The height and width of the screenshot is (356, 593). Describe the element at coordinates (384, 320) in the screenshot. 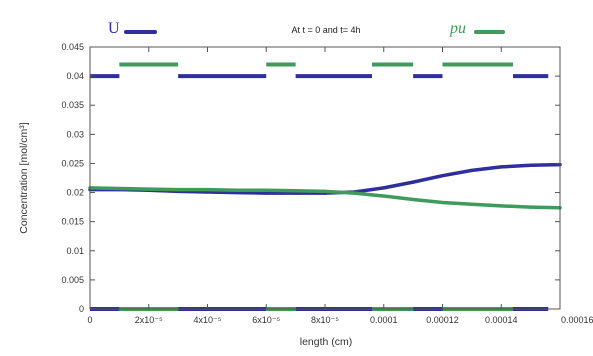

I see `x-tick-label: 0.0001` at that location.